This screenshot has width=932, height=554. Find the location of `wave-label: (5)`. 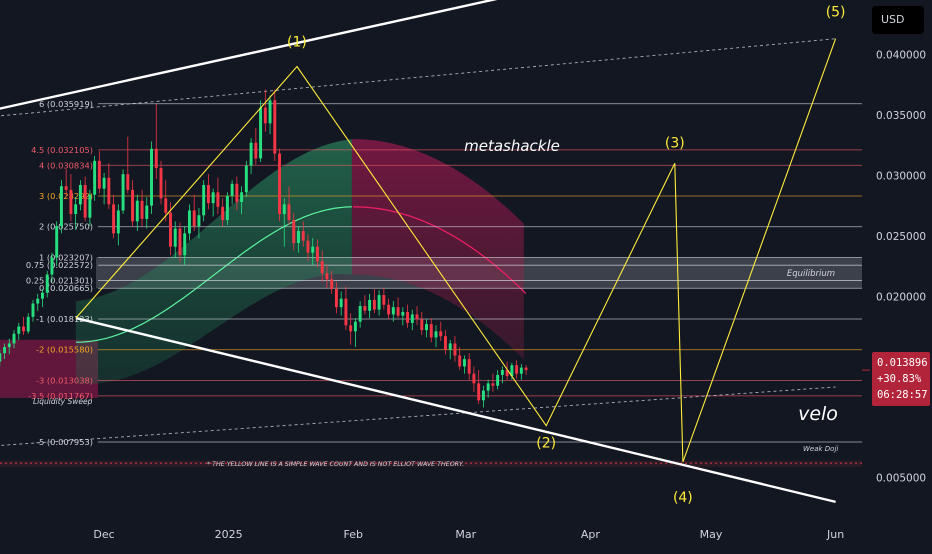

wave-label: (5) is located at coordinates (836, 13).